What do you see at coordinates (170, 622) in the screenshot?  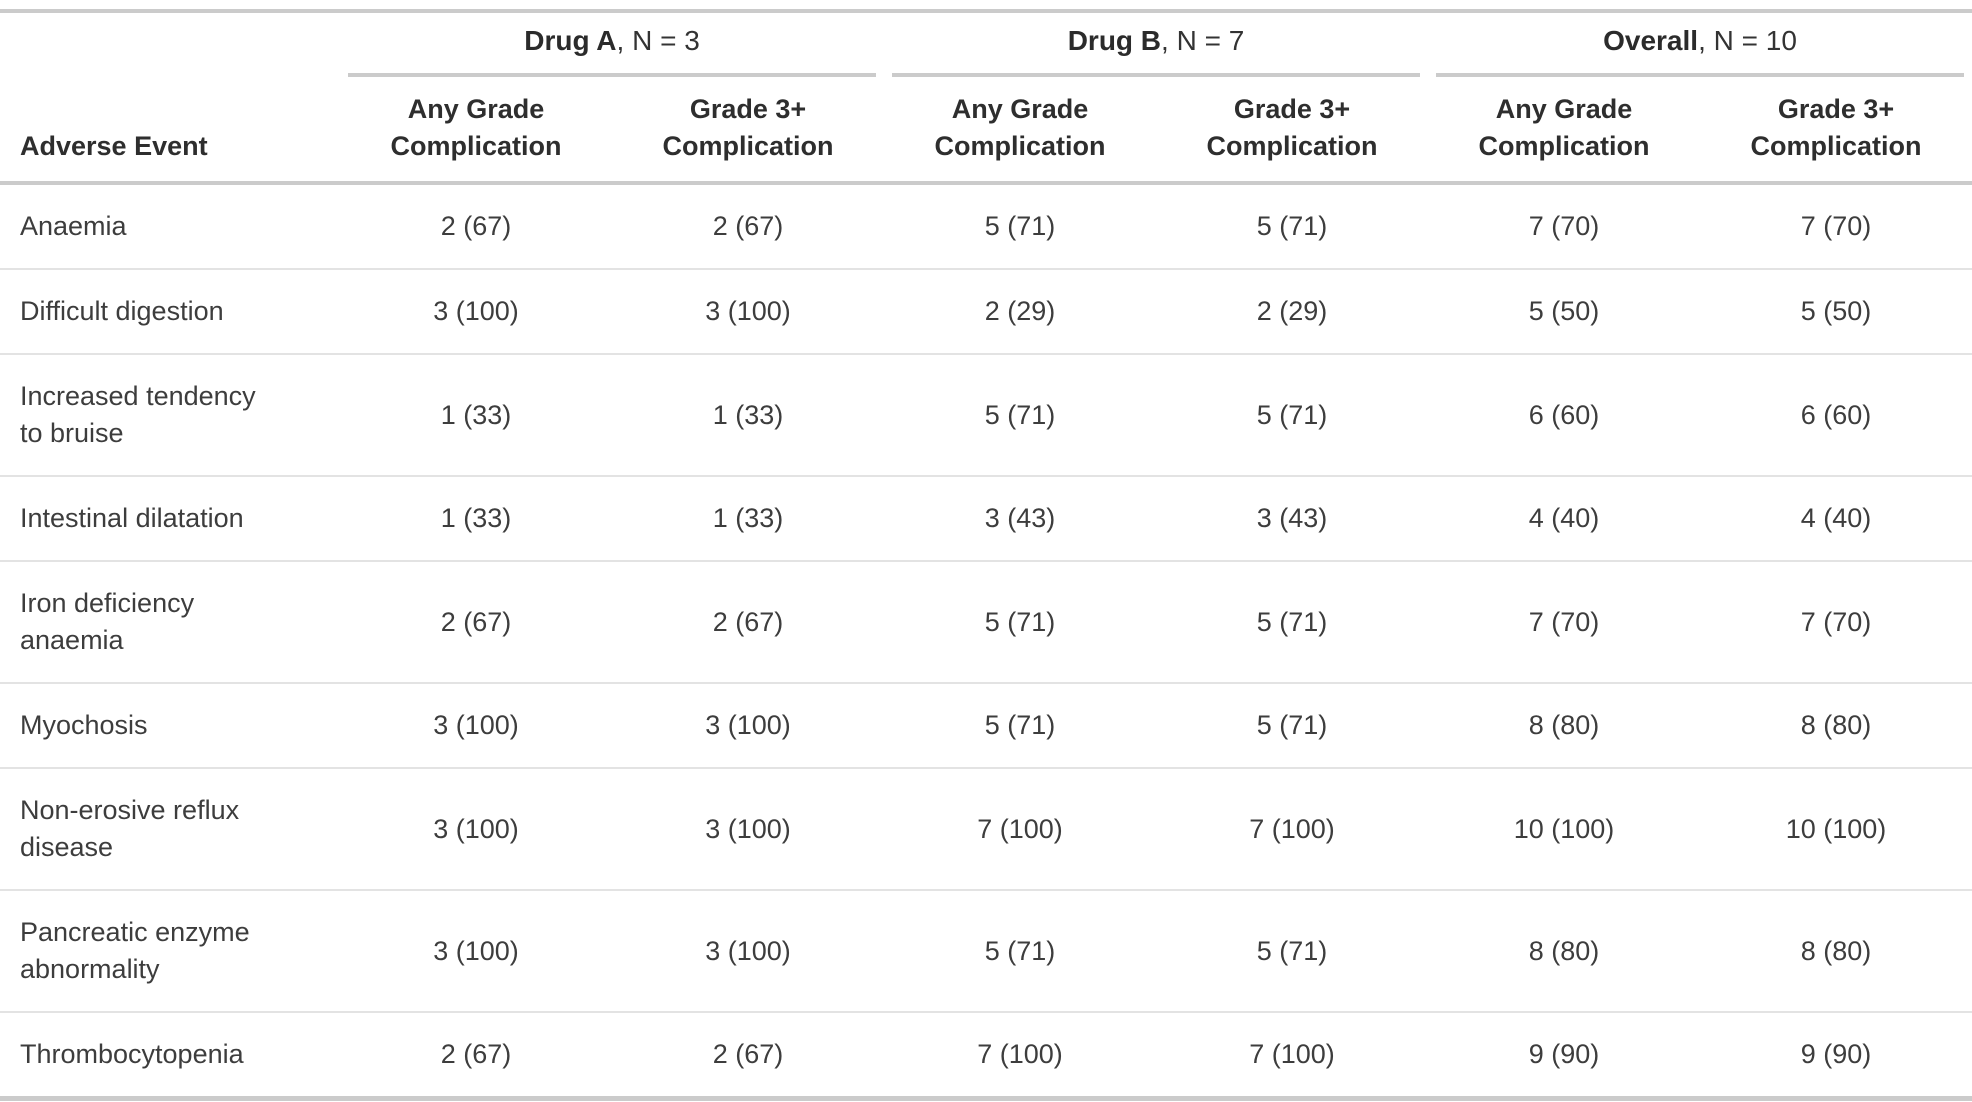 I see `event-name: Iron deficiency anaemia` at bounding box center [170, 622].